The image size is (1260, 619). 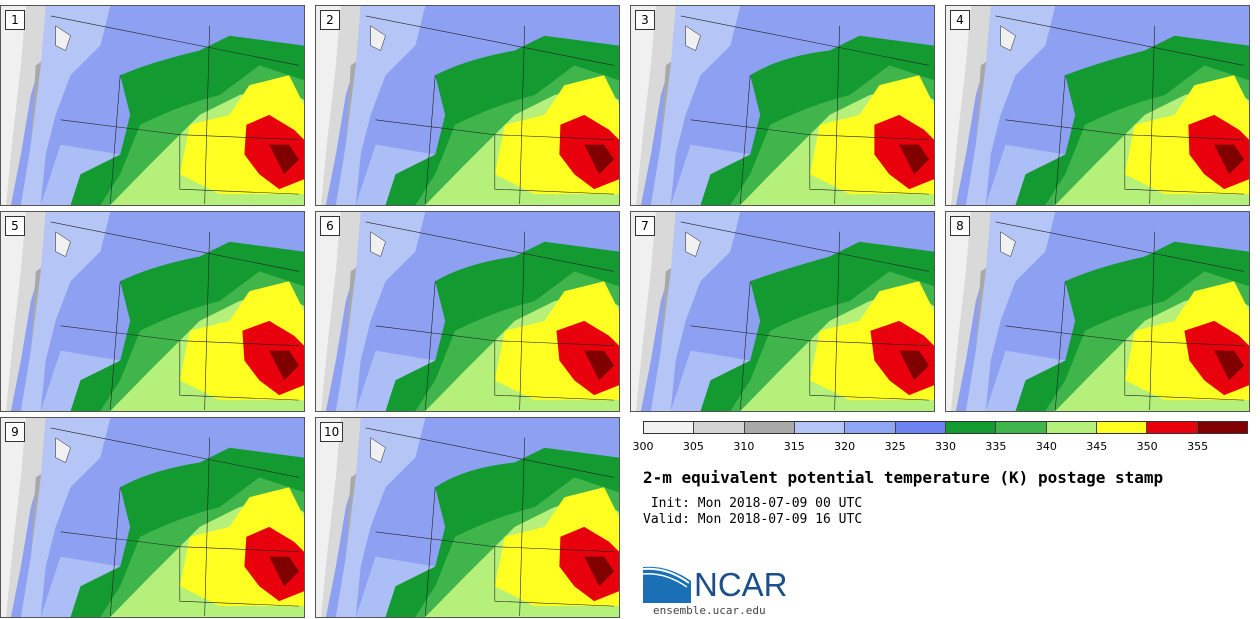 What do you see at coordinates (467, 517) in the screenshot?
I see `map-panel: 10` at bounding box center [467, 517].